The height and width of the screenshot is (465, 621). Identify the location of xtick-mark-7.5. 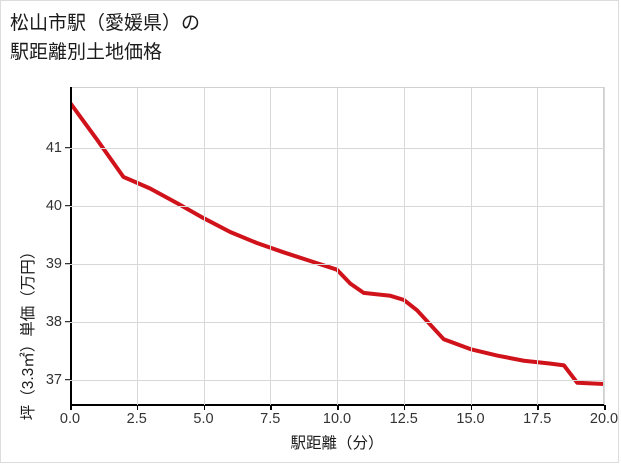
(271, 407).